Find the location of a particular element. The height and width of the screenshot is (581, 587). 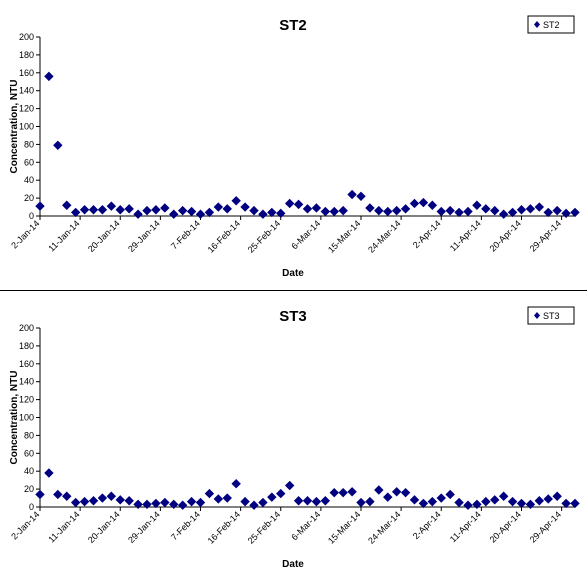

legend-label: ST2 is located at coordinates (551, 25).